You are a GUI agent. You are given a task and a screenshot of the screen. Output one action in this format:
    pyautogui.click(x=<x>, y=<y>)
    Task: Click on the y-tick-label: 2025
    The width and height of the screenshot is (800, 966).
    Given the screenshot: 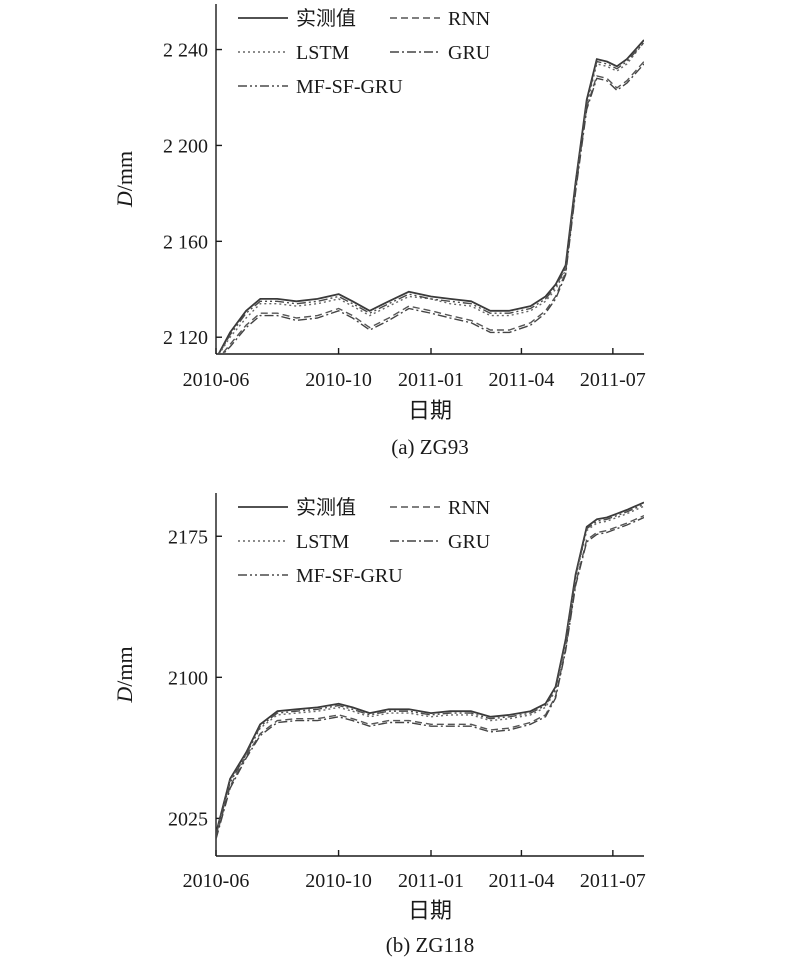 What is the action you would take?
    pyautogui.click(x=188, y=819)
    